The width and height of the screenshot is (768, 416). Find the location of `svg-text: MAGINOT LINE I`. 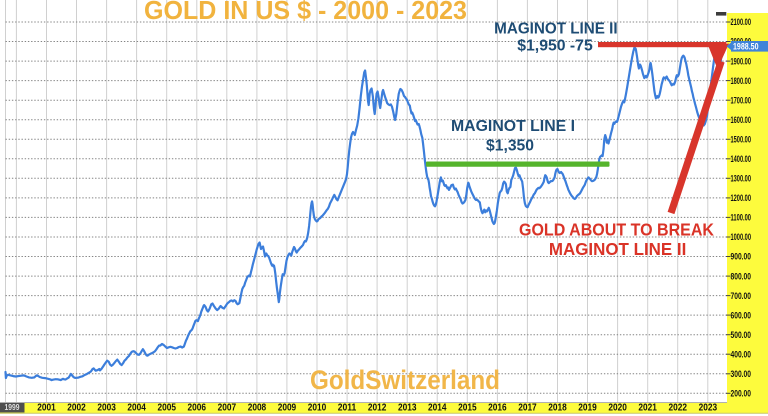

svg-text: MAGINOT LINE I is located at coordinates (513, 126).